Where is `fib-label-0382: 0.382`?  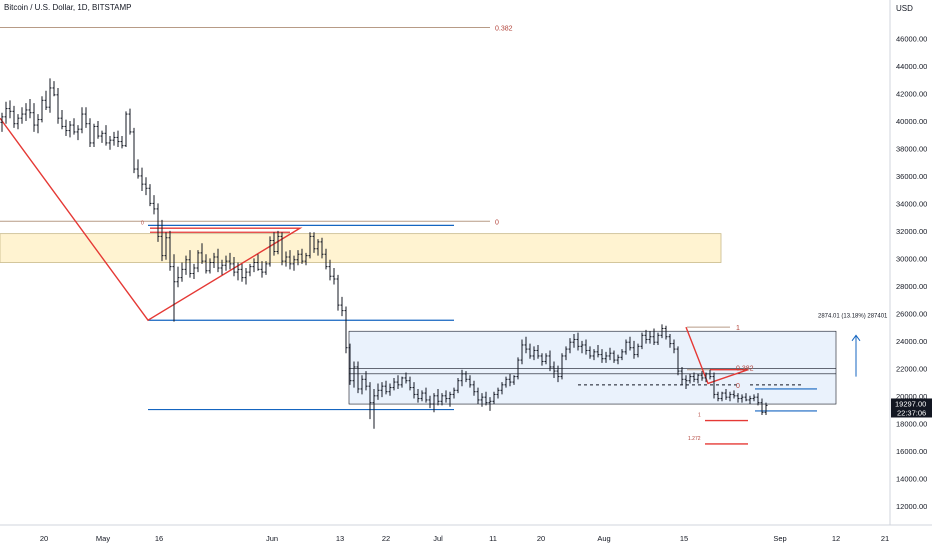 fib-label-0382: 0.382 is located at coordinates (745, 369).